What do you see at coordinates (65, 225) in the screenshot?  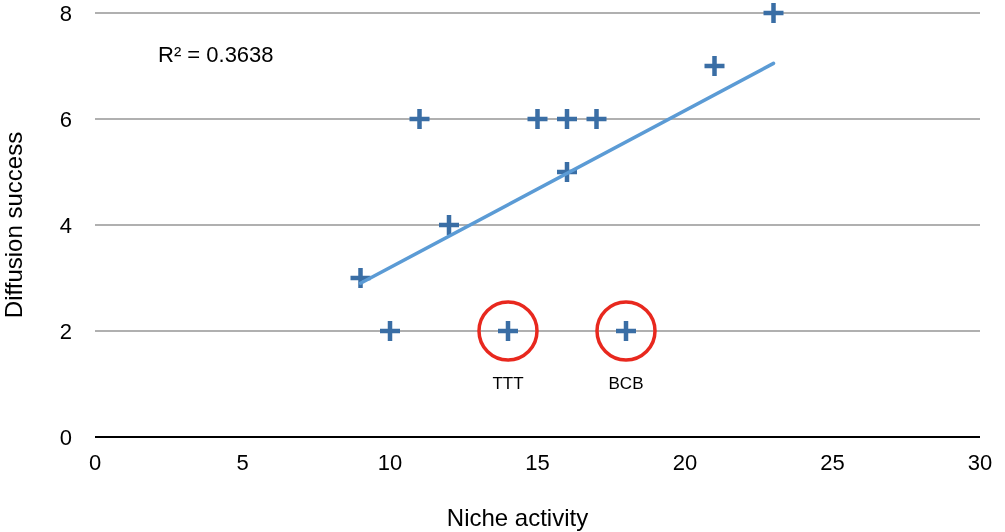 I see `y-tick-label: 4` at bounding box center [65, 225].